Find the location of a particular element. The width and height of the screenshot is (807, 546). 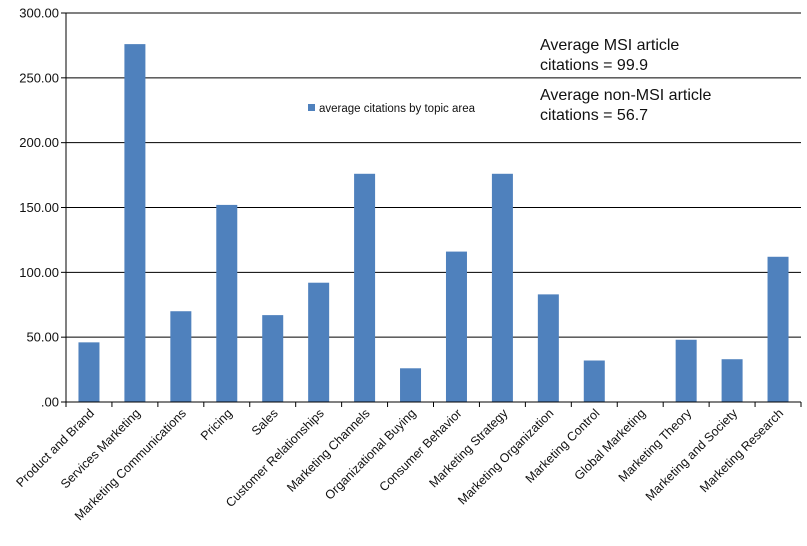

y-tick-label: 150.00 is located at coordinates (39, 207).